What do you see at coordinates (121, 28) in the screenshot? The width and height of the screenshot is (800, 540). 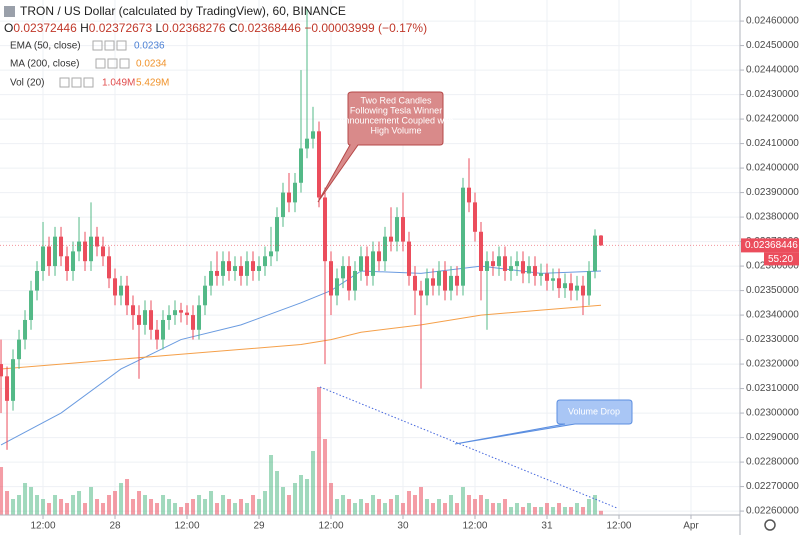 I see `ohlc-part: 0.02372673` at bounding box center [121, 28].